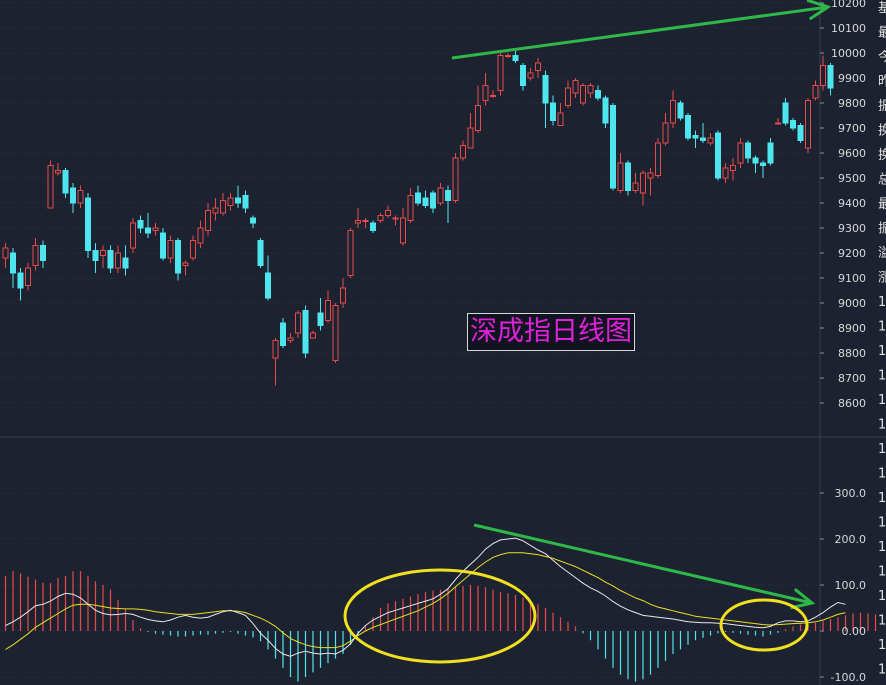 This screenshot has width=886, height=685. What do you see at coordinates (848, 677) in the screenshot?
I see `macd-tick-label: -100.0` at bounding box center [848, 677].